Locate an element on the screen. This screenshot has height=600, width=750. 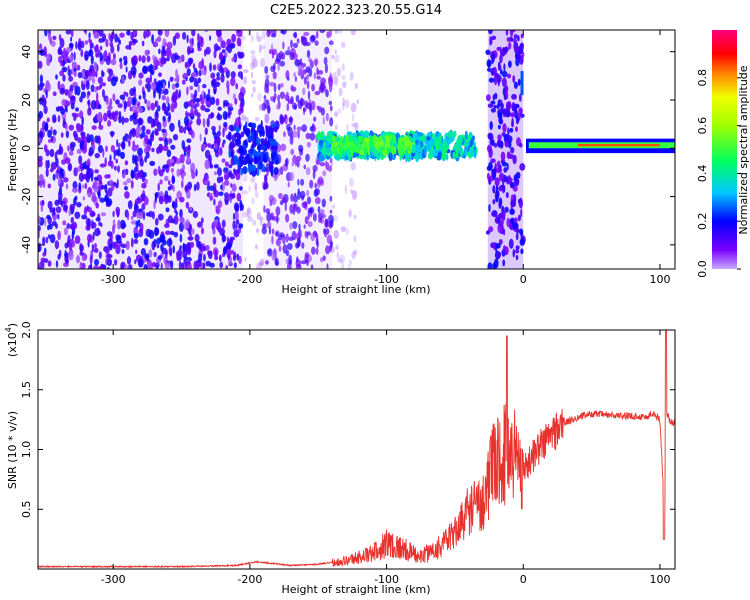
figure-title: C2E5.2022.323.20.55.G14 is located at coordinates (356, 10).